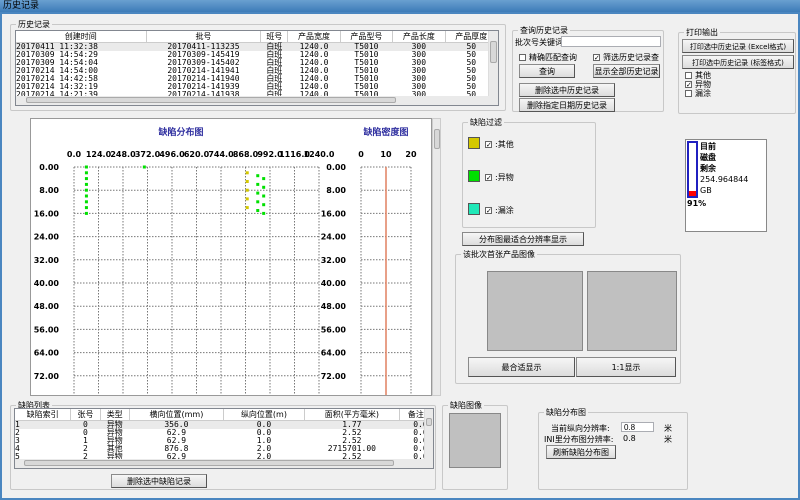 The image size is (800, 500). Describe the element at coordinates (738, 62) in the screenshot. I see `print-label-button: 打印选中历史记录 (标签格式)` at that location.